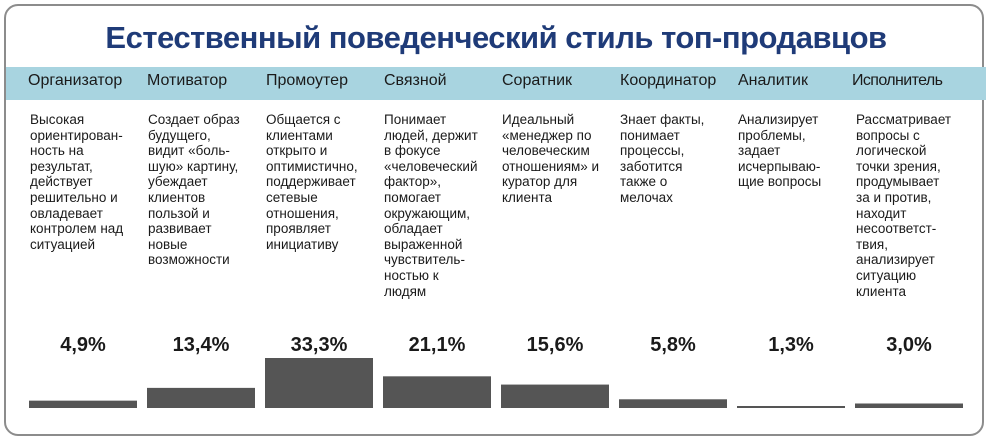  Describe the element at coordinates (897, 80) in the screenshot. I see `category-label: Исполнитель` at that location.